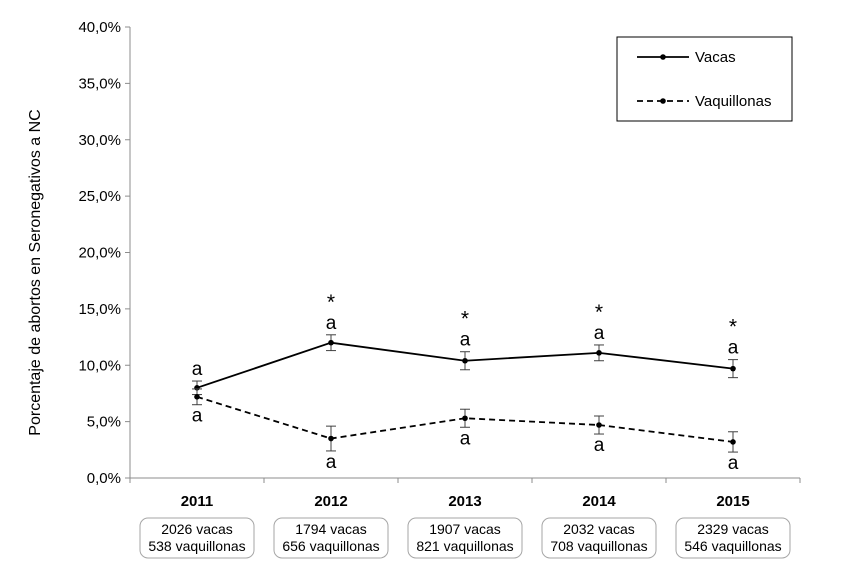  I want to click on category-note-line: 708 vaquillonas, so click(598, 546).